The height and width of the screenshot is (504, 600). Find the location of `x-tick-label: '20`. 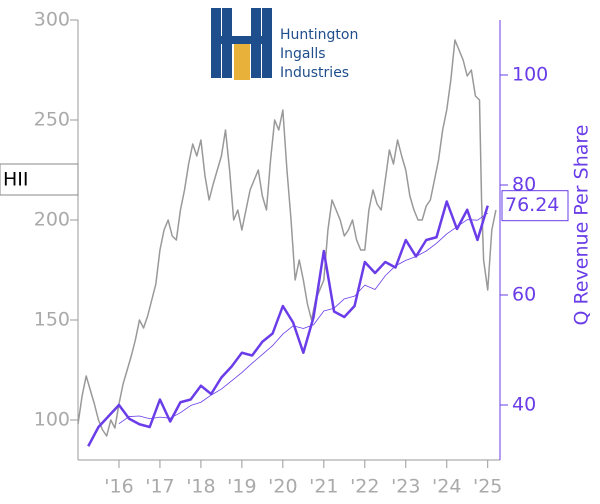

x-tick-label: '20 is located at coordinates (282, 487).